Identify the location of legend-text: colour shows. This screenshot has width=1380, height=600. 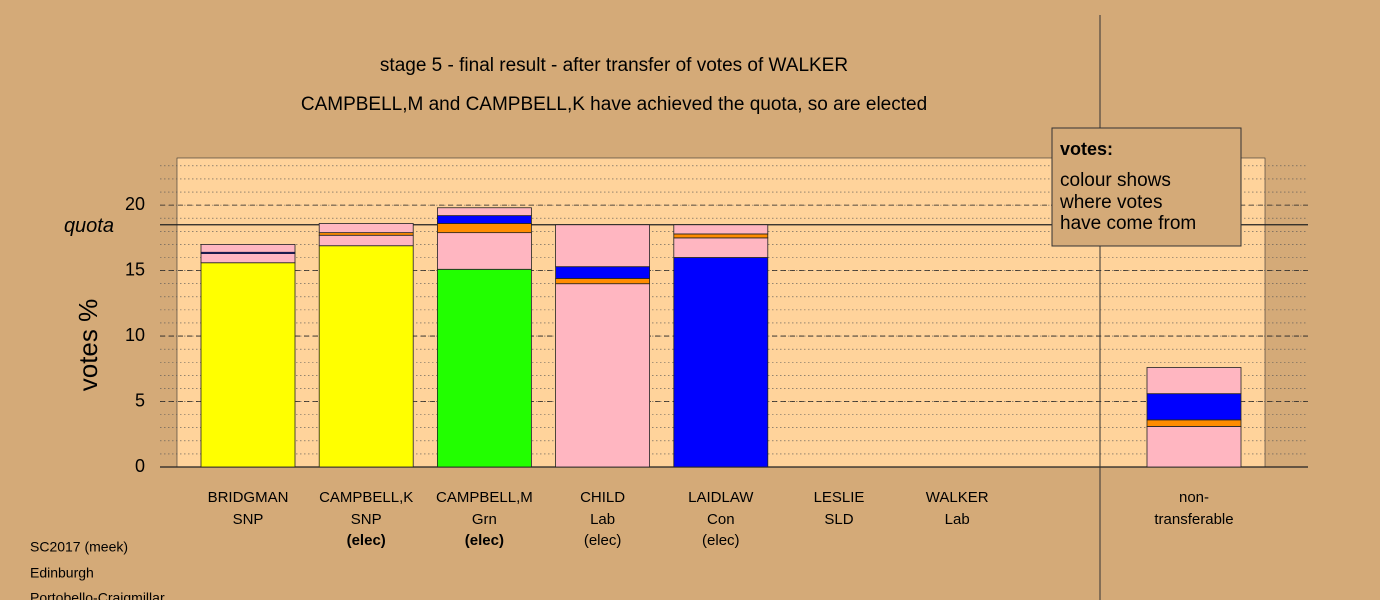
(1115, 180).